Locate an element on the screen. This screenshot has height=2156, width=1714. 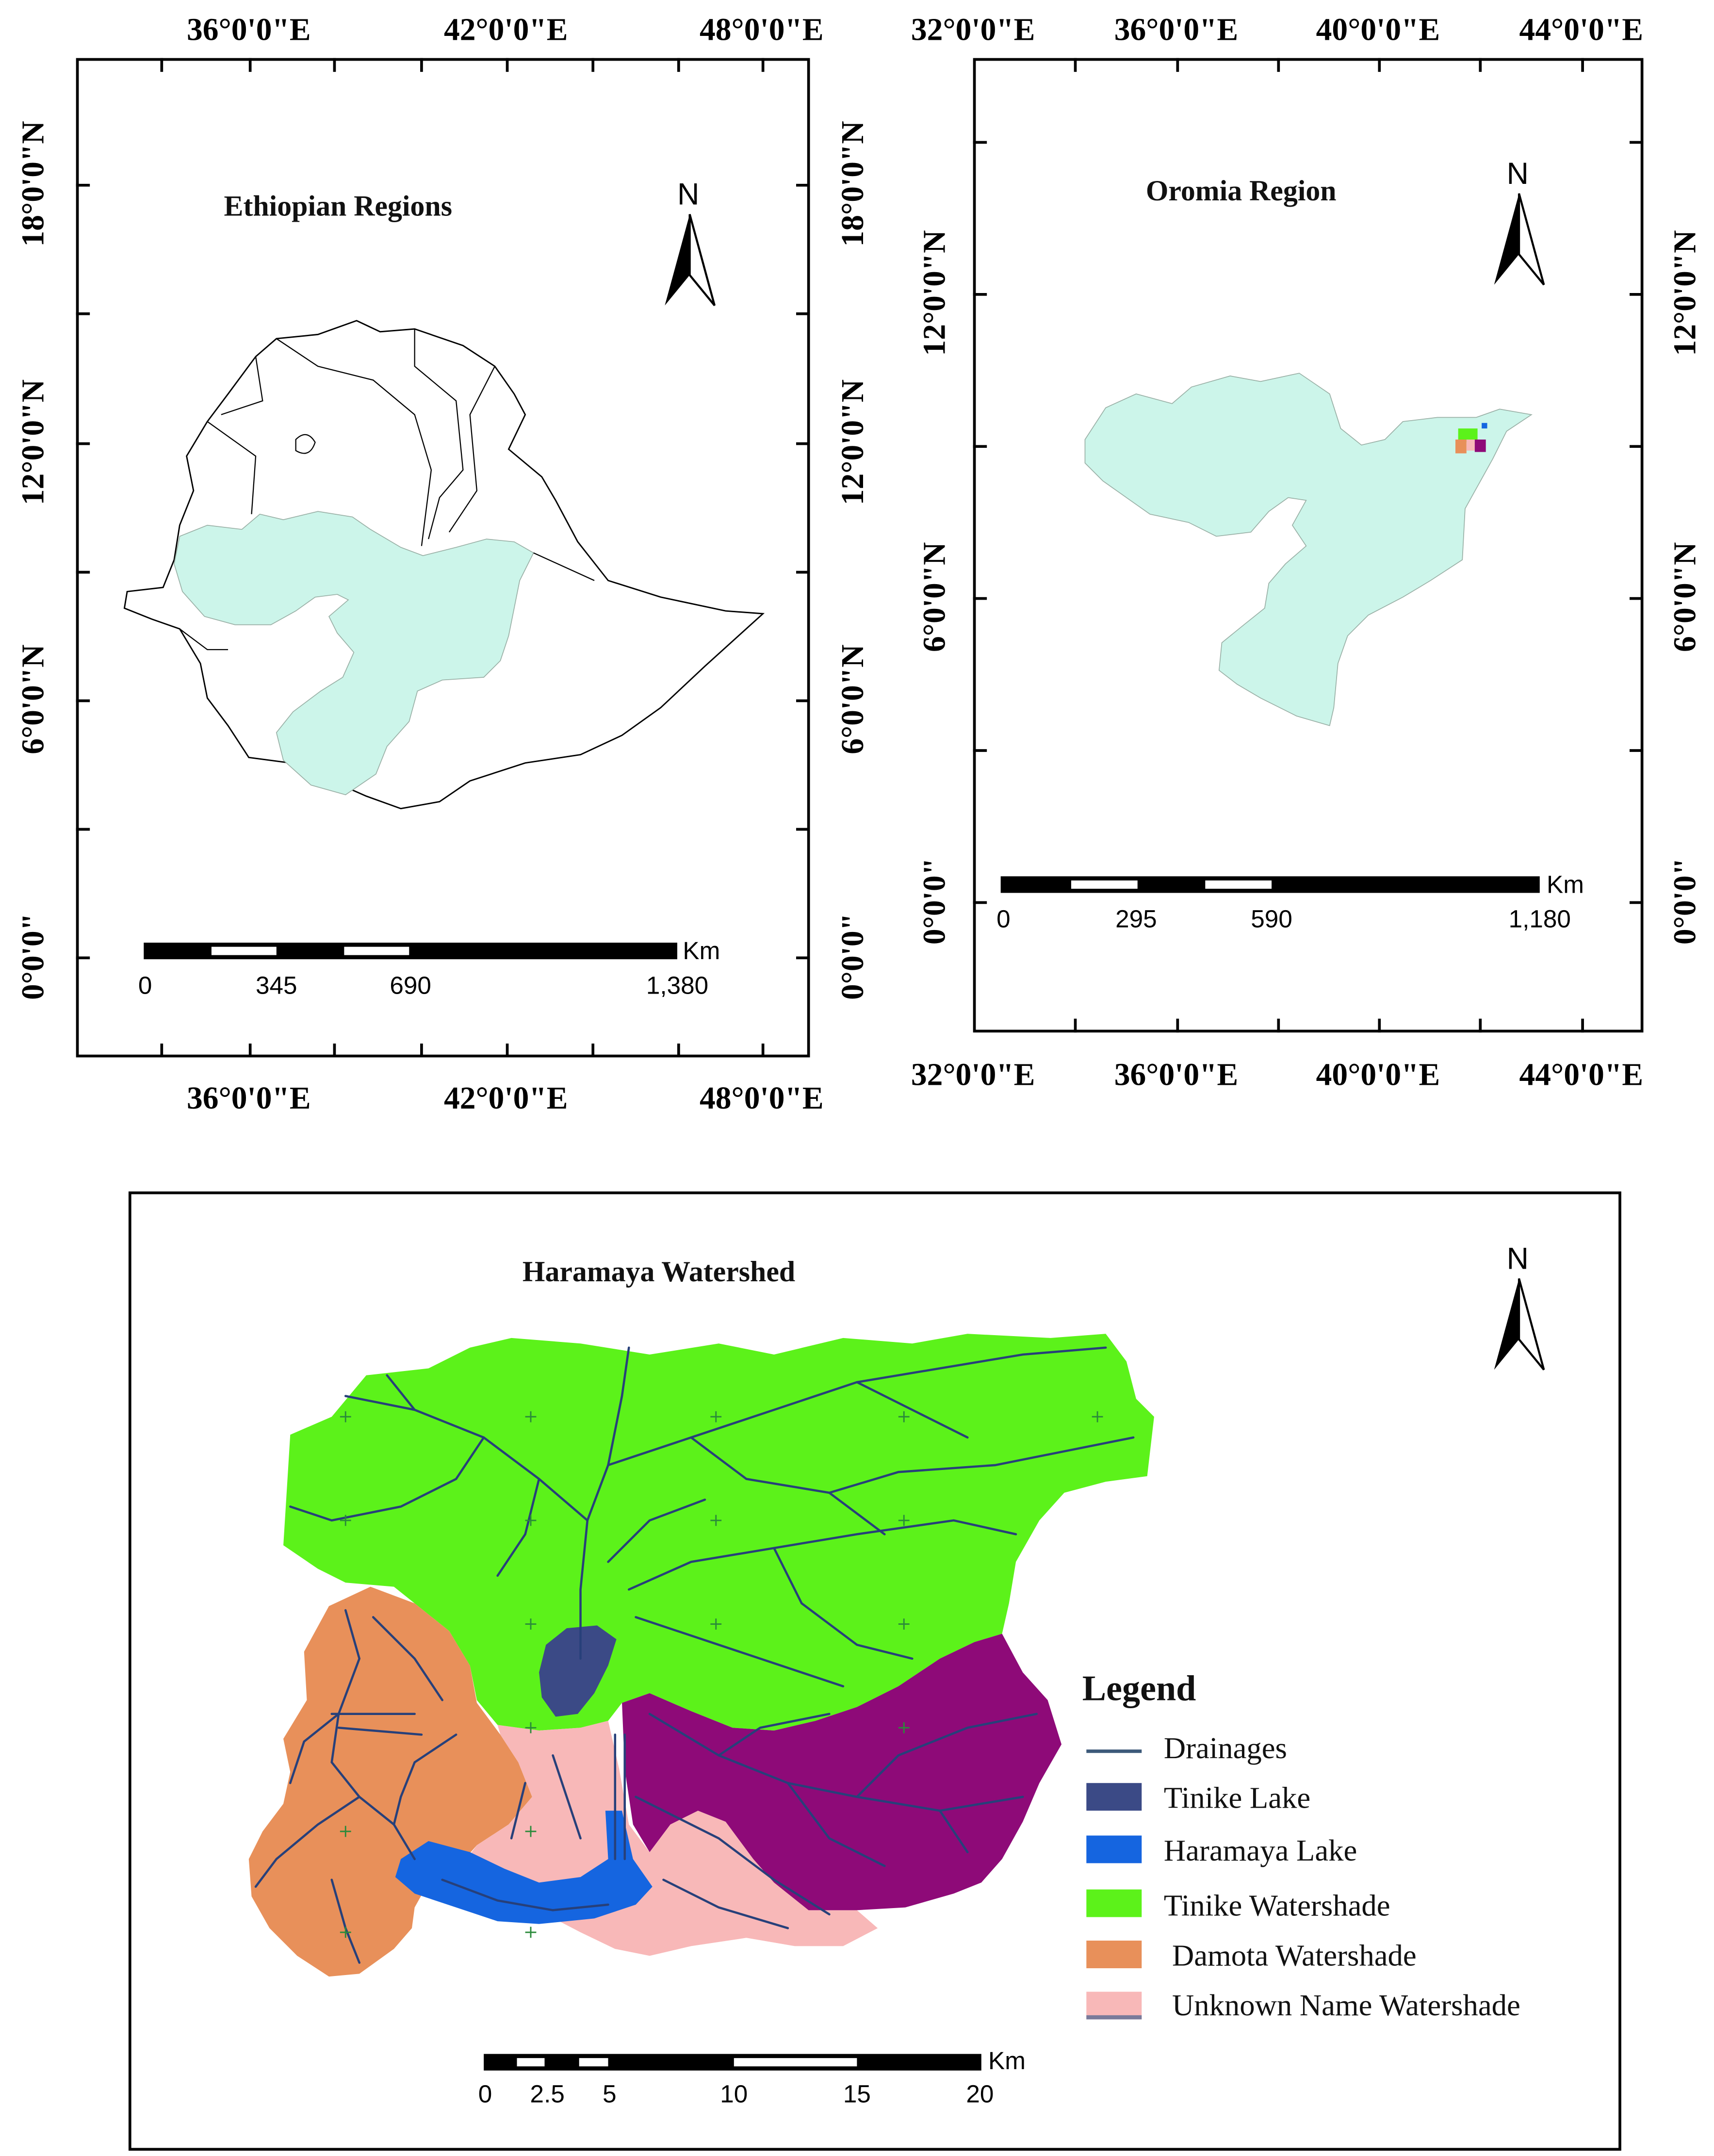
legend-damota-watershade-label: Damota Watershade is located at coordinates (1294, 1955).